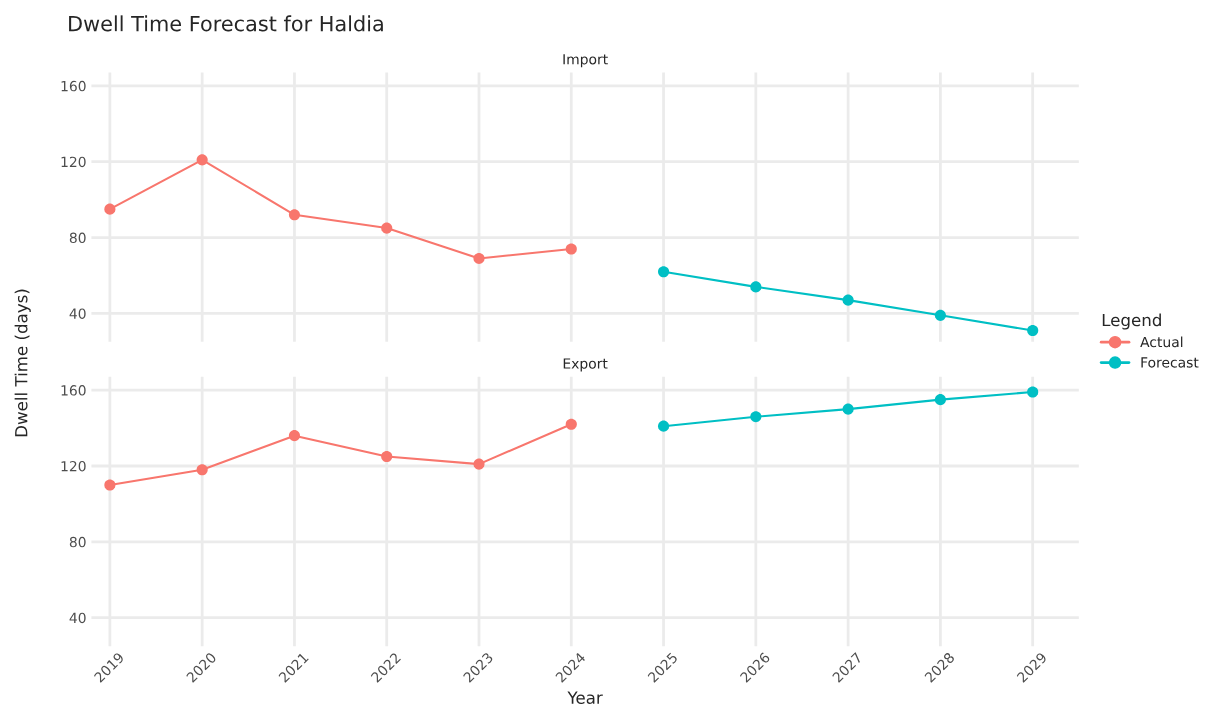 The image size is (1219, 726). Describe the element at coordinates (585, 61) in the screenshot. I see `chart-subtitle: Import` at that location.